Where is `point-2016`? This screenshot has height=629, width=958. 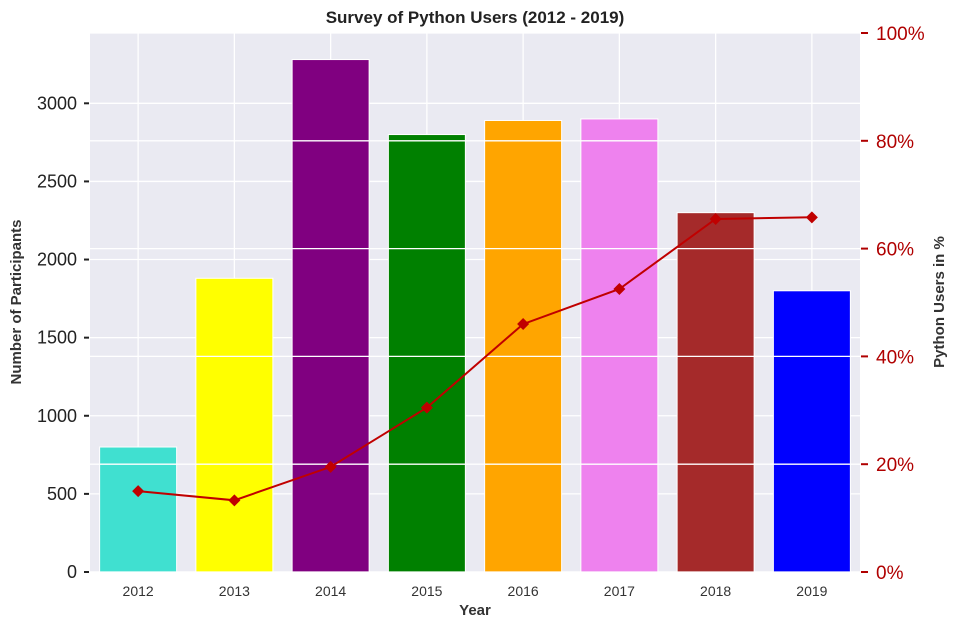 point-2016 is located at coordinates (523, 324).